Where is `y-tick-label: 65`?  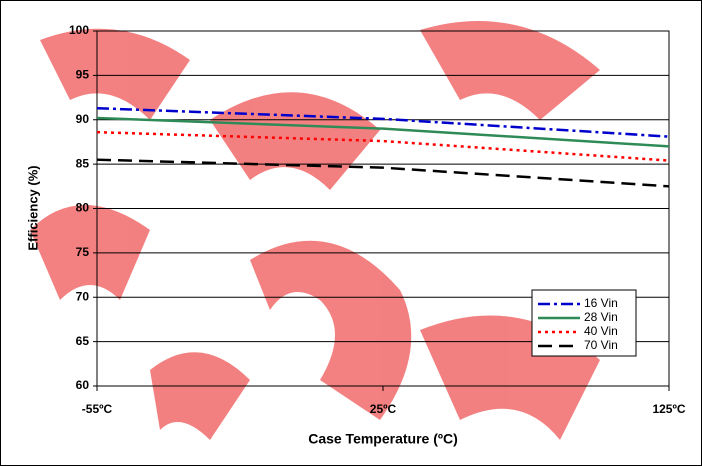 y-tick-label: 65 is located at coordinates (83, 341).